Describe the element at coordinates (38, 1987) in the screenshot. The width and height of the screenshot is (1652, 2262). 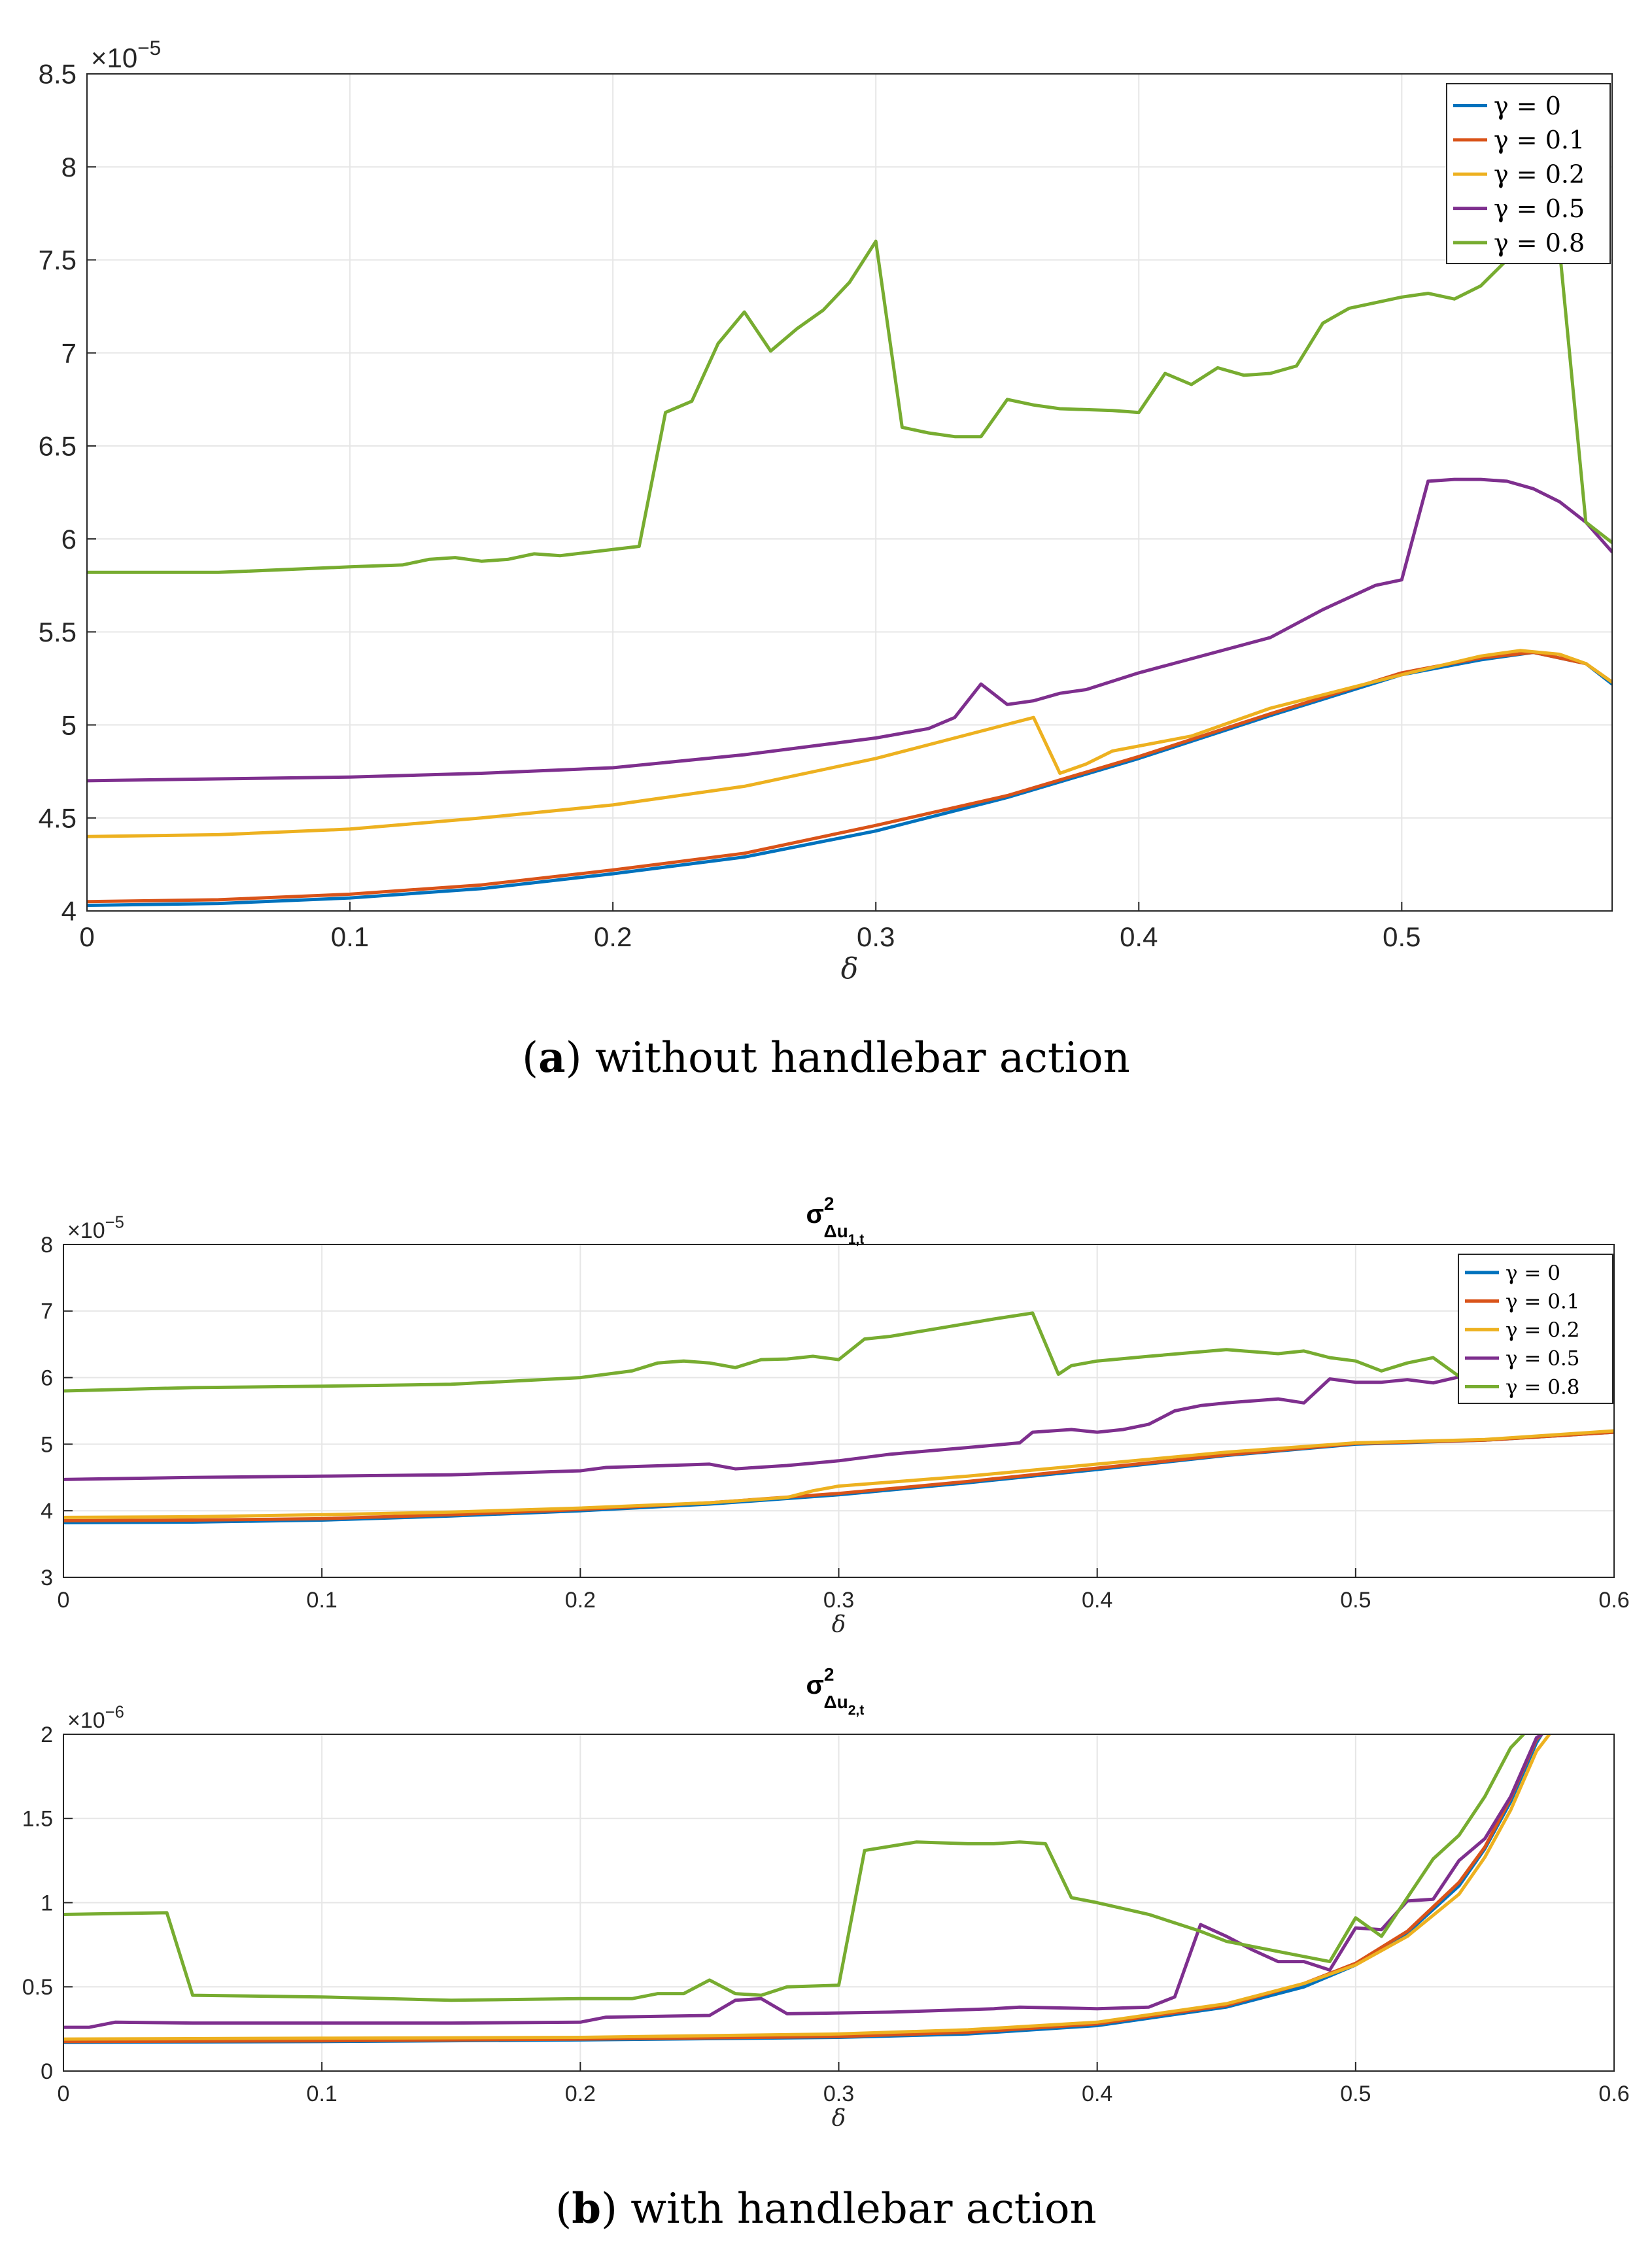
I see `y-tick-label: 0.5` at that location.